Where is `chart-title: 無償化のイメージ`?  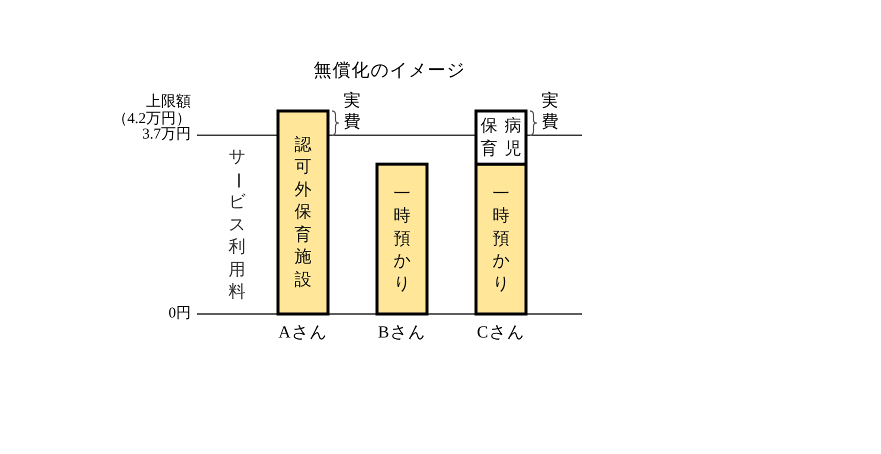
chart-title: 無償化のイメージ is located at coordinates (390, 70).